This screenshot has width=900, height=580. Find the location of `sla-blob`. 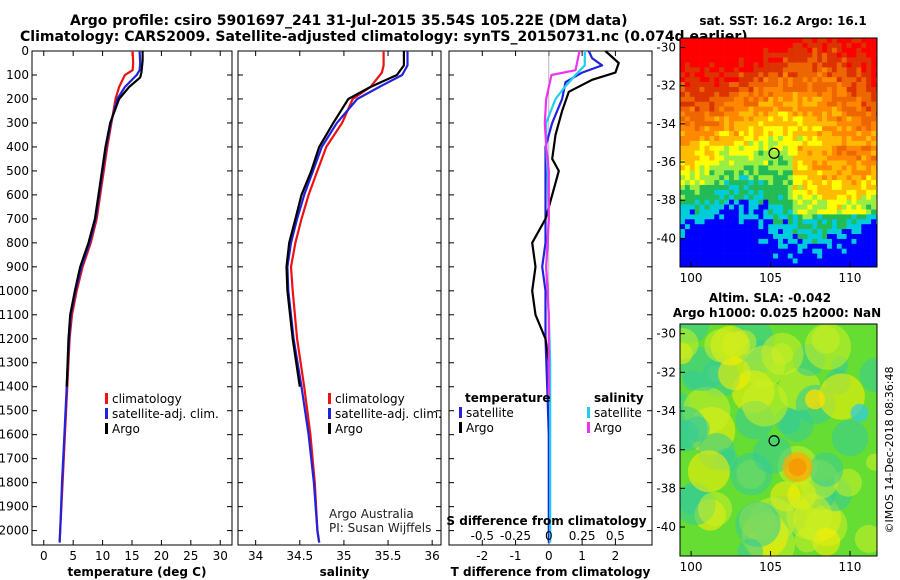

sla-blob is located at coordinates (708, 471).